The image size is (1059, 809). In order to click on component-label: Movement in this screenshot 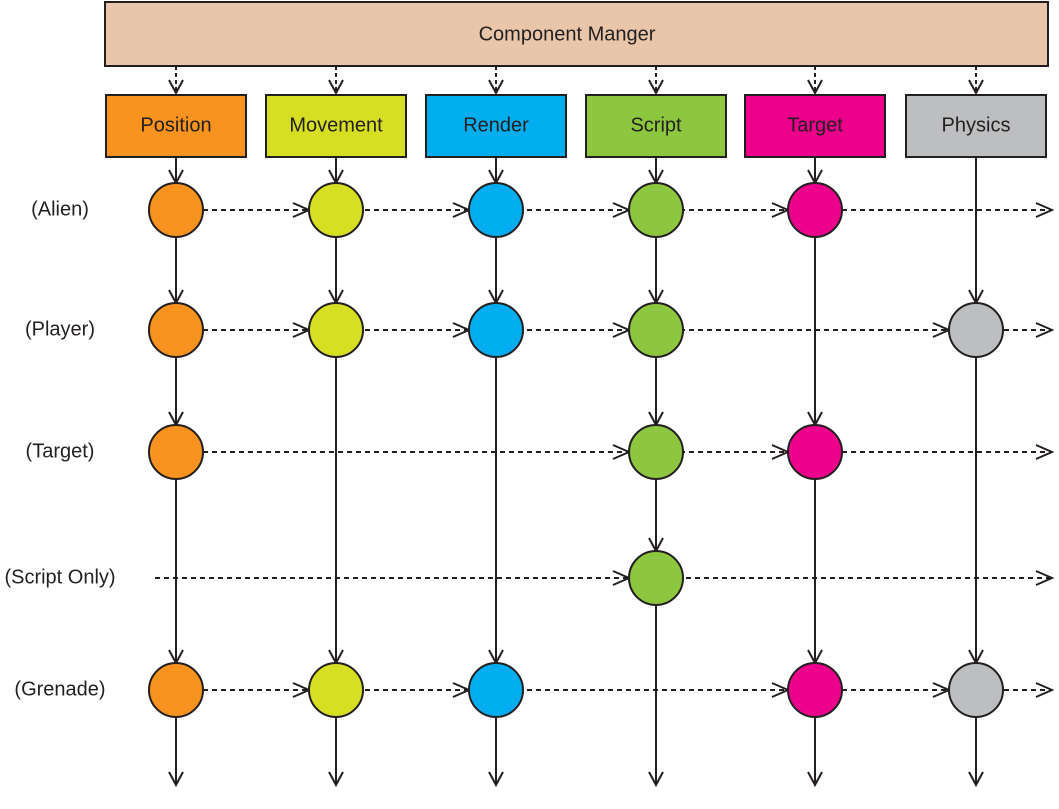, I will do `click(336, 125)`.